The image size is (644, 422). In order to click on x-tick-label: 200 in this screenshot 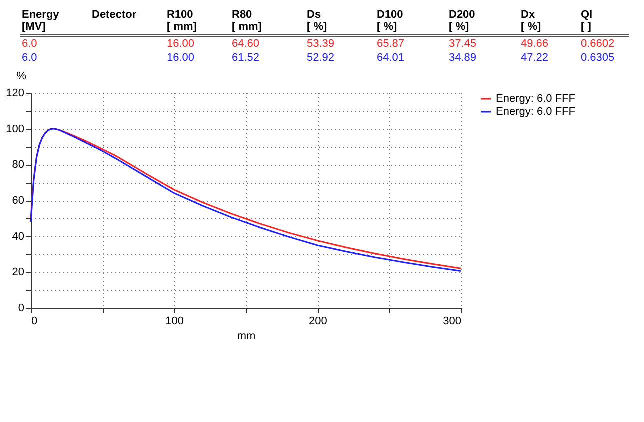, I will do `click(318, 322)`.